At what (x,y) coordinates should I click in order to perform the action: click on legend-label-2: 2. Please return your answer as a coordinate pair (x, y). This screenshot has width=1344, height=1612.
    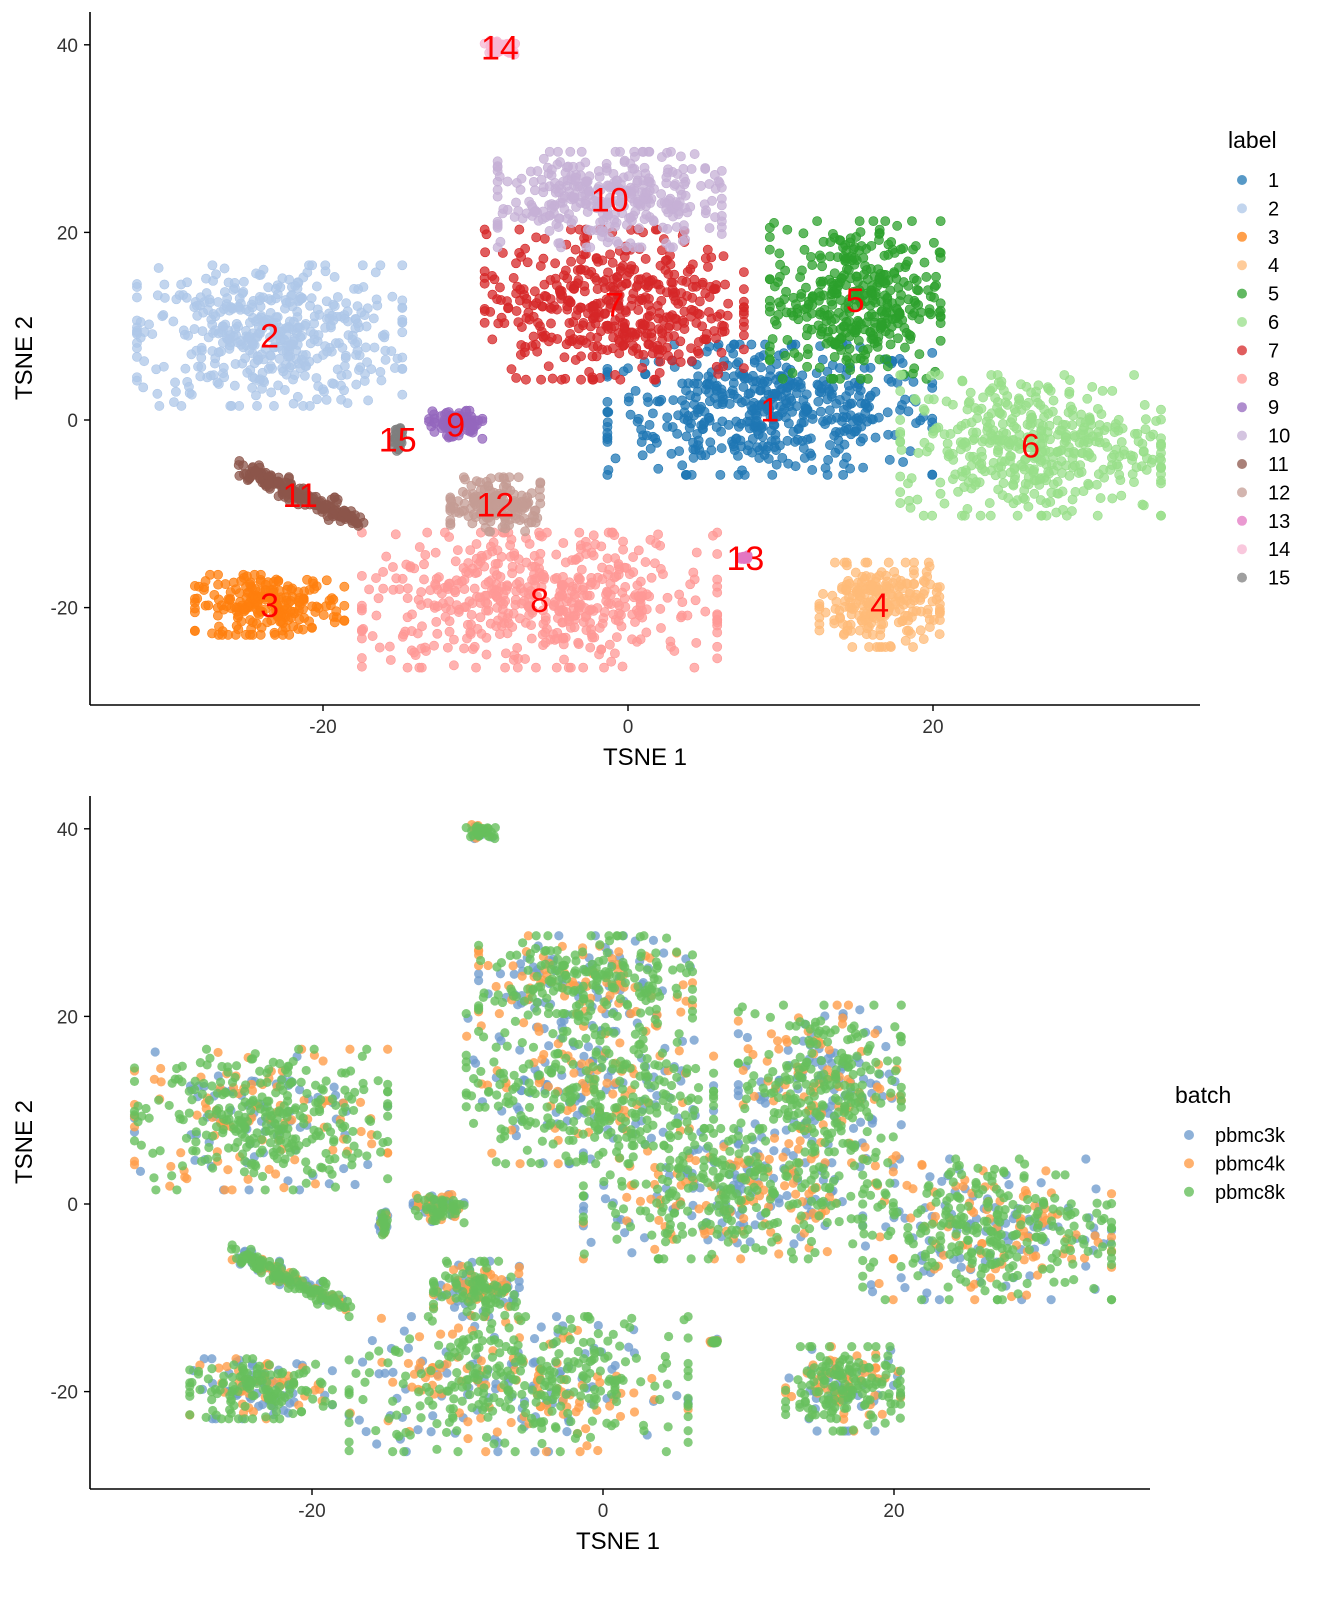
    Looking at the image, I should click on (1273, 209).